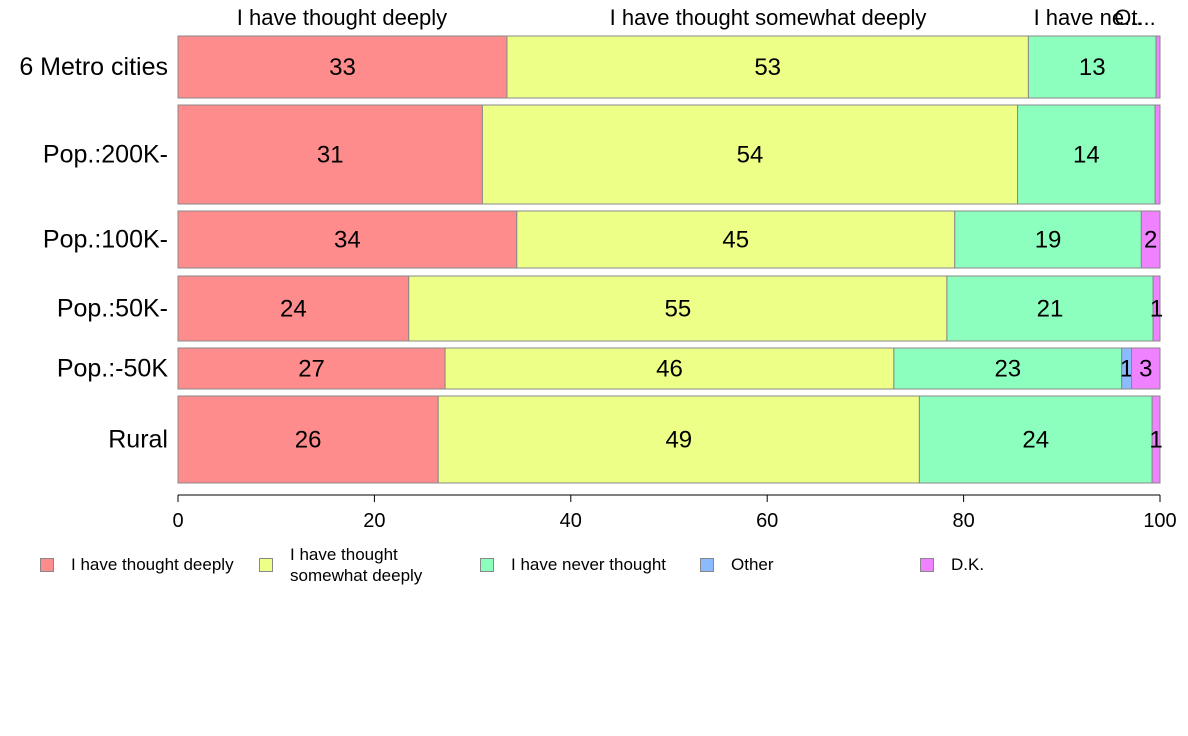 Image resolution: width=1188 pixels, height=736 pixels. Describe the element at coordinates (707, 565) in the screenshot. I see `legend-swatch-other` at that location.